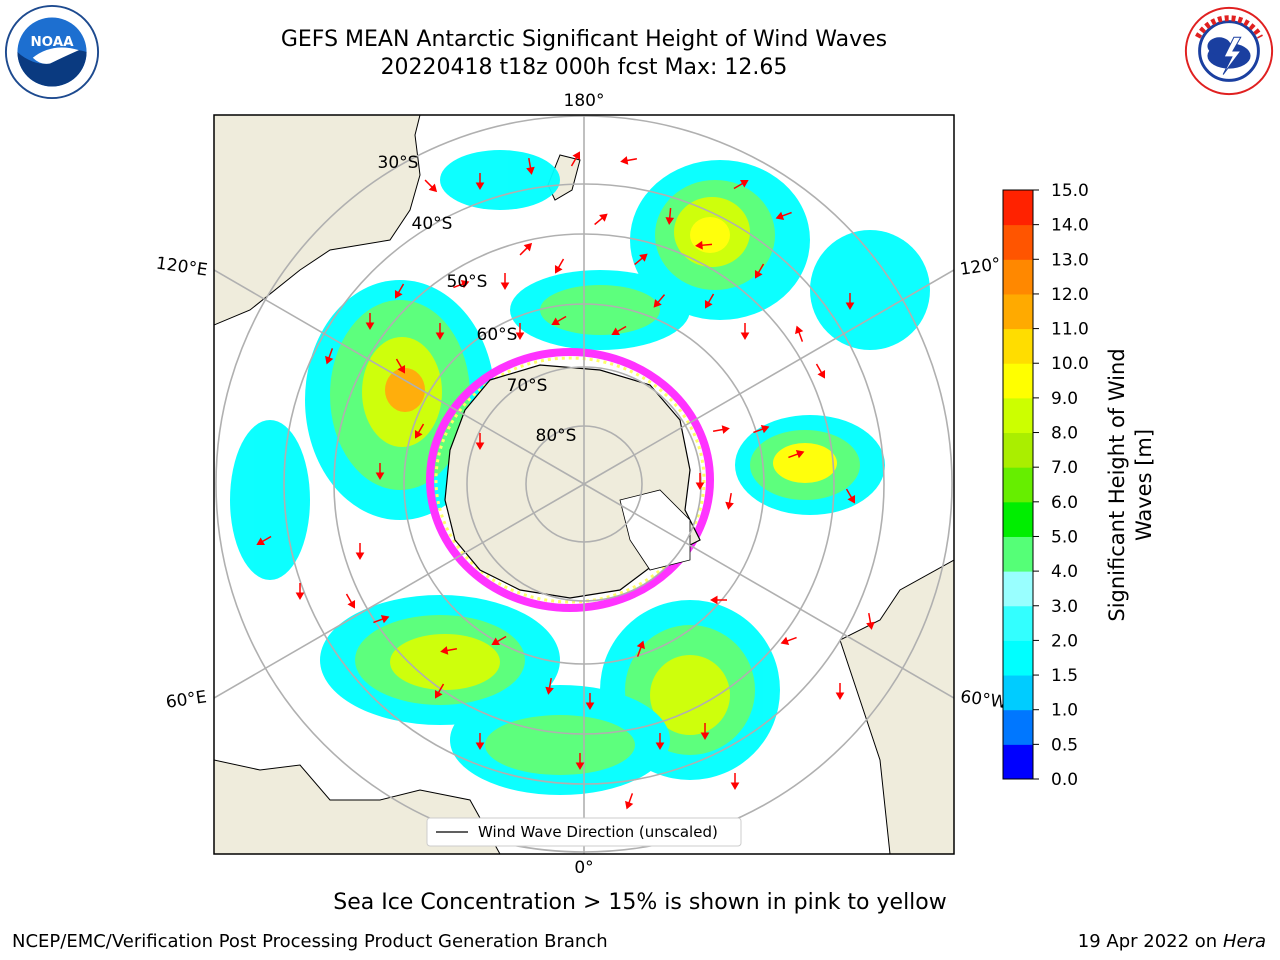  What do you see at coordinates (1147, 941) in the screenshot?
I see `footer-date-text: 19 Apr 2022 on` at bounding box center [1147, 941].